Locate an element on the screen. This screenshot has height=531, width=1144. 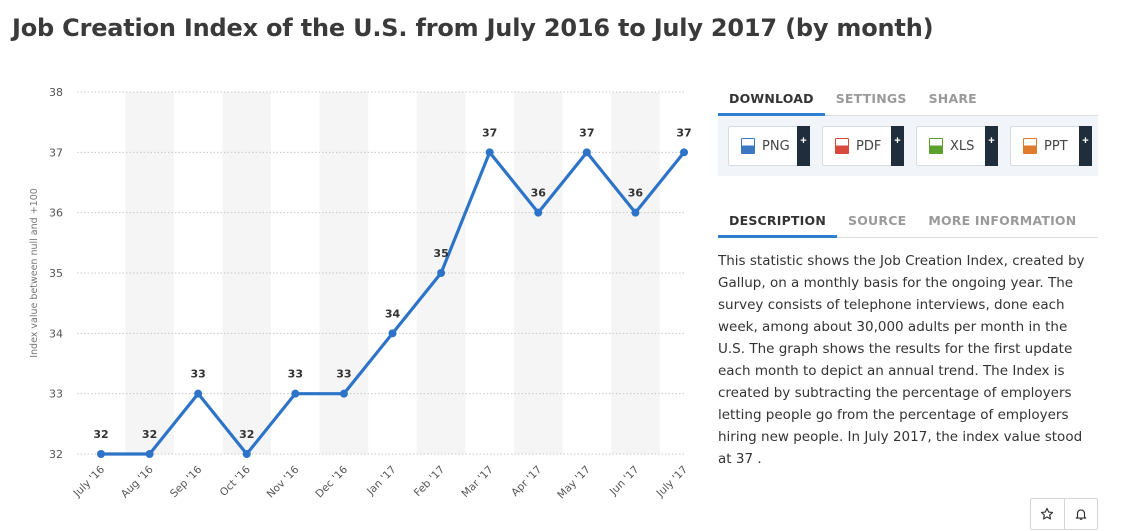
download-pdf-button: PDF + is located at coordinates (863, 146).